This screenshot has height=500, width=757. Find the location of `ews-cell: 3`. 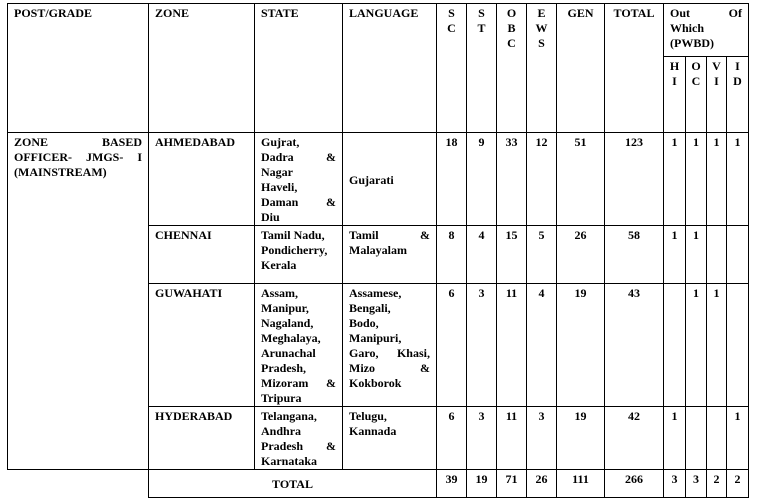

ews-cell: 3 is located at coordinates (541, 438).